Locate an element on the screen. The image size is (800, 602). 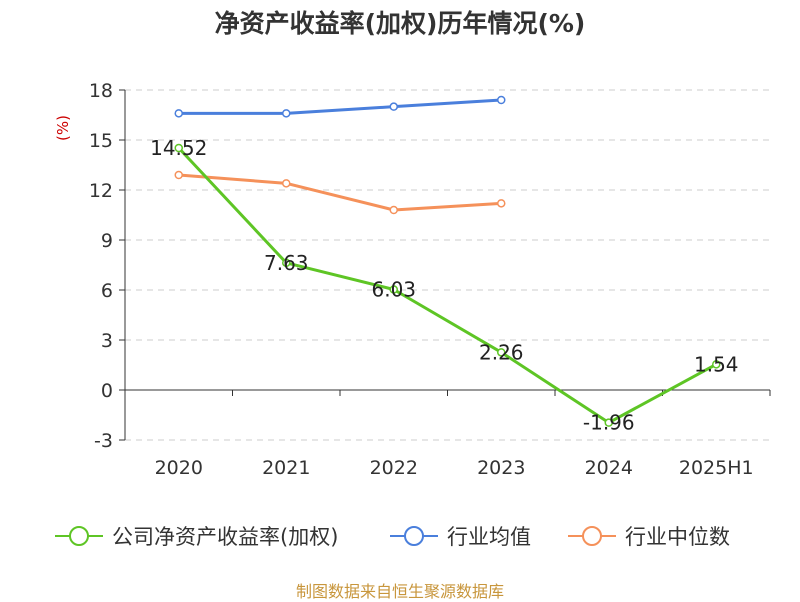
data-label: 7.63 is located at coordinates (286, 263).